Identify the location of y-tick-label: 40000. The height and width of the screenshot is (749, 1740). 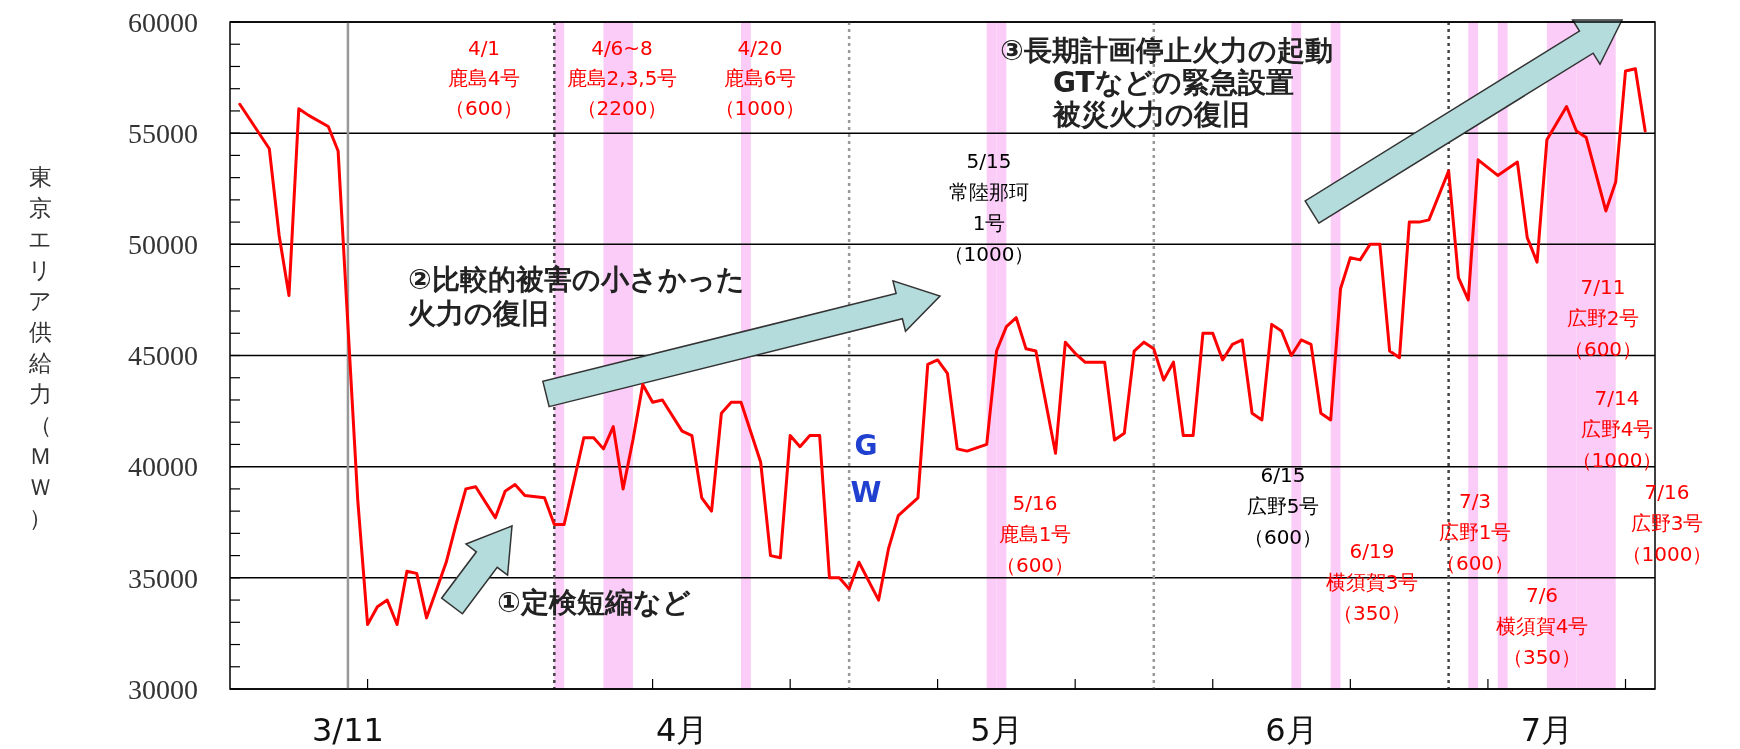
(163, 467).